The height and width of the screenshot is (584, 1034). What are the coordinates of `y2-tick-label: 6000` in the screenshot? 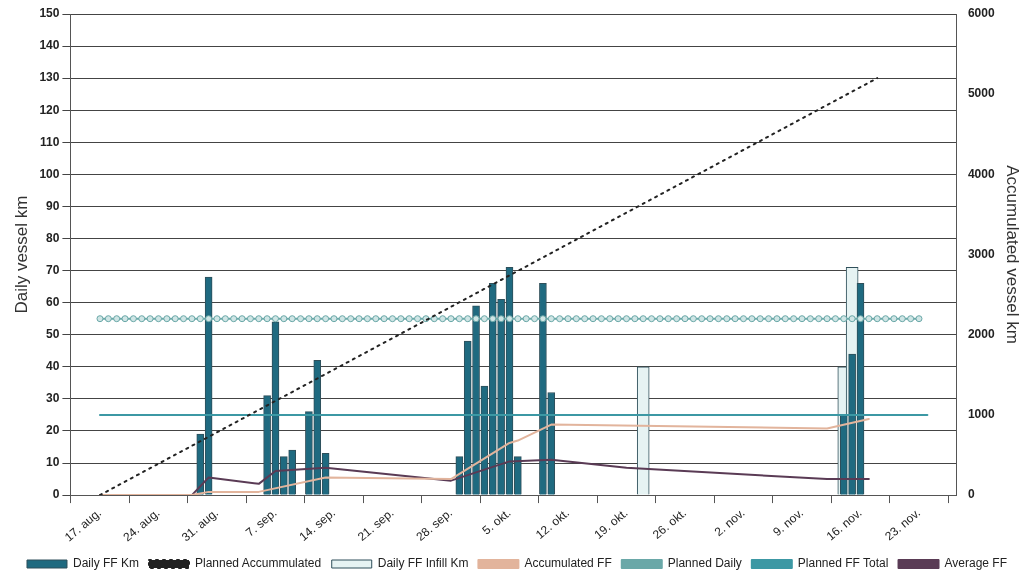 It's located at (981, 13).